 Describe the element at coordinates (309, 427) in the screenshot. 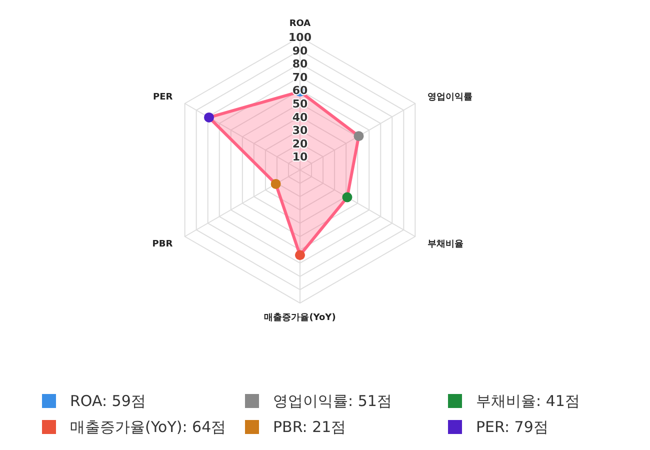

I see `text: PBR: 21점` at that location.